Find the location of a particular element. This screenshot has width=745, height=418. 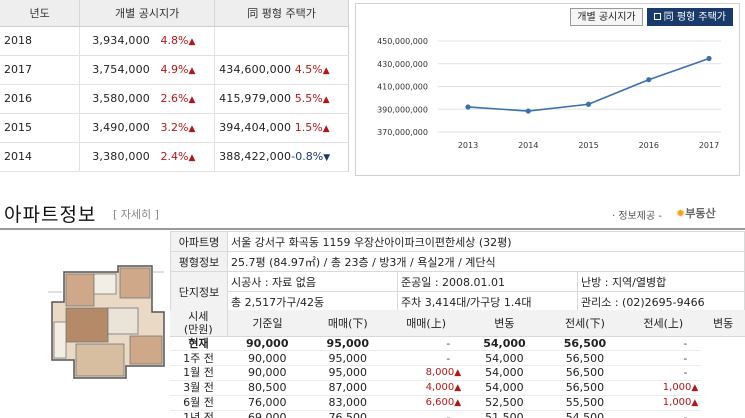

history-row: 1월 전 90,000 95,000 8,000▲ 54,000 56,500- is located at coordinates (457, 373).